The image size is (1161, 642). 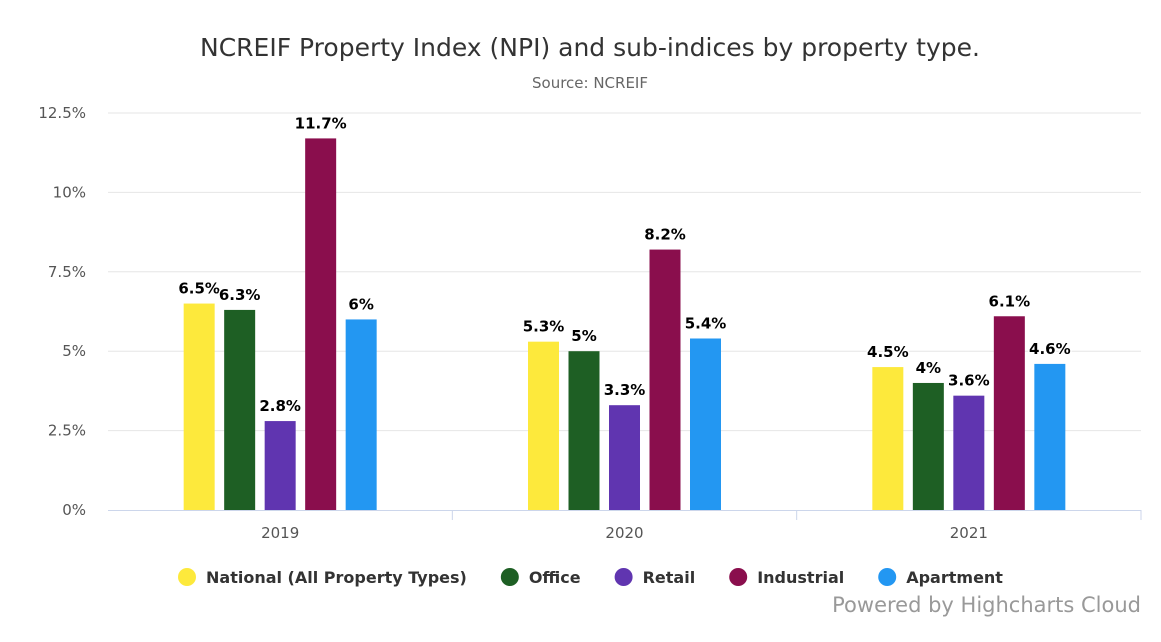 What do you see at coordinates (665, 379) in the screenshot?
I see `bar-industrial-2020` at bounding box center [665, 379].